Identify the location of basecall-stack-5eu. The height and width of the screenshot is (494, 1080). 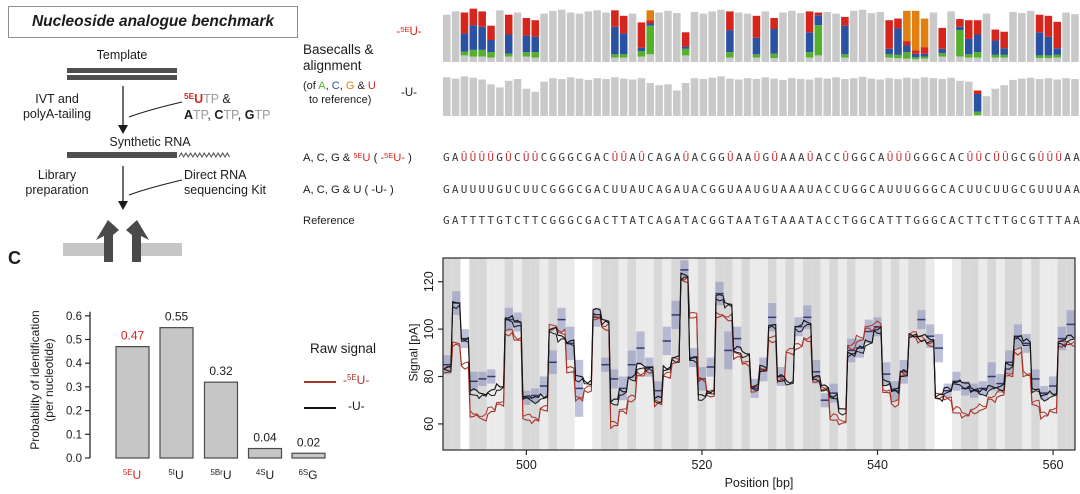
(761, 35).